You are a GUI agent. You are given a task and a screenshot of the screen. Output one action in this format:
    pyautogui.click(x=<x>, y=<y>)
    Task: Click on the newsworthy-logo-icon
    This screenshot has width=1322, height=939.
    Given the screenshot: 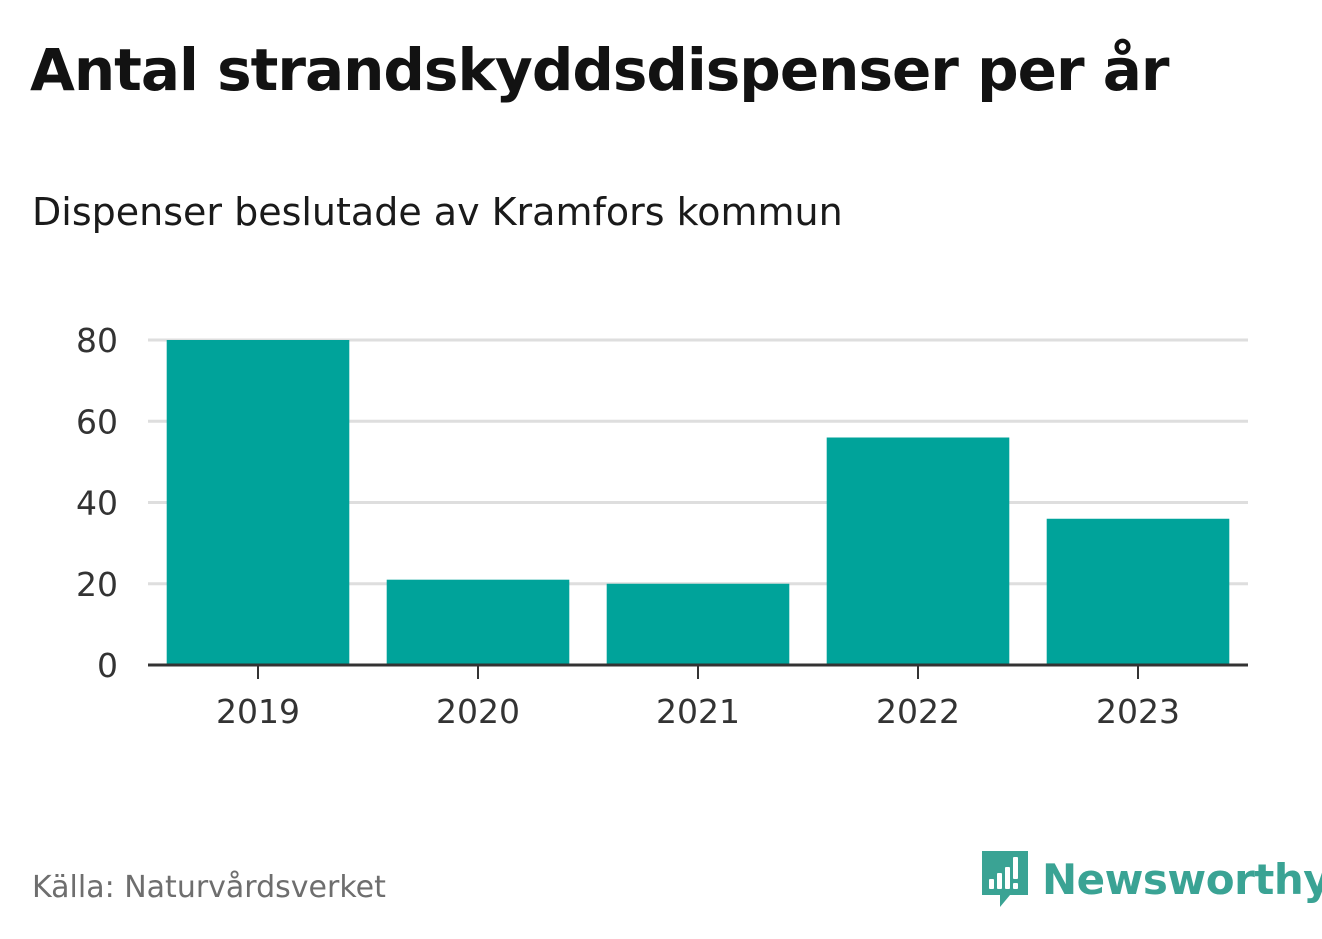 What is the action you would take?
    pyautogui.click(x=1005, y=879)
    